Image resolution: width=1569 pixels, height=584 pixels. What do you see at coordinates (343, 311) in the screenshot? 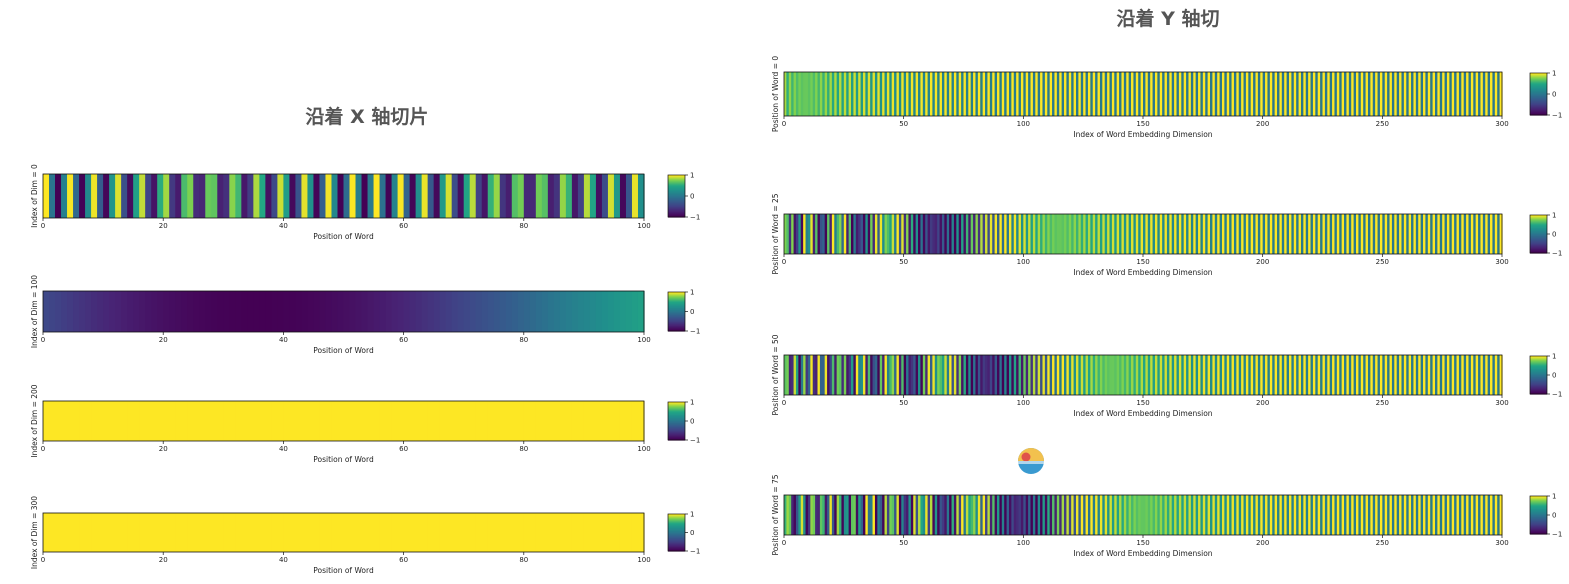
I see `plot-frame` at bounding box center [343, 311].